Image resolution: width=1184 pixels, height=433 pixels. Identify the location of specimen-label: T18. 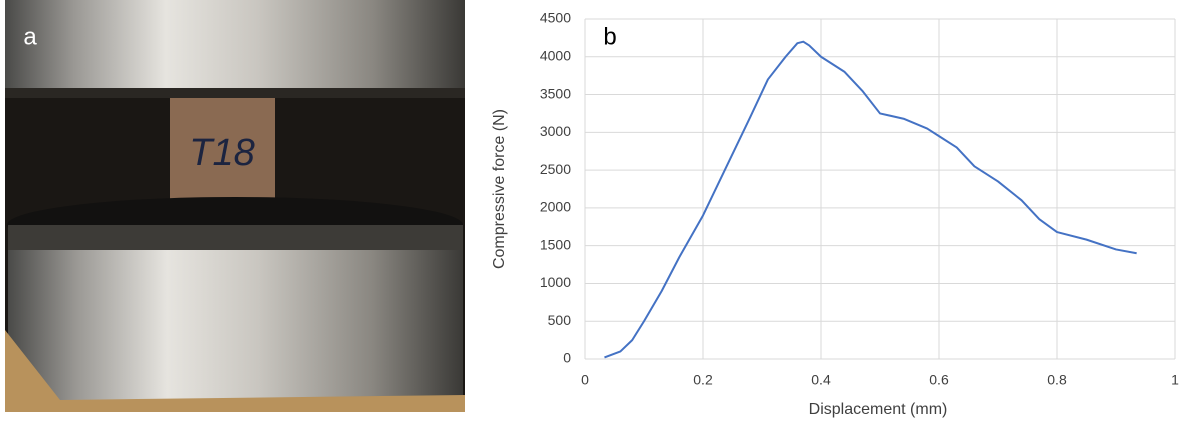
(221, 153).